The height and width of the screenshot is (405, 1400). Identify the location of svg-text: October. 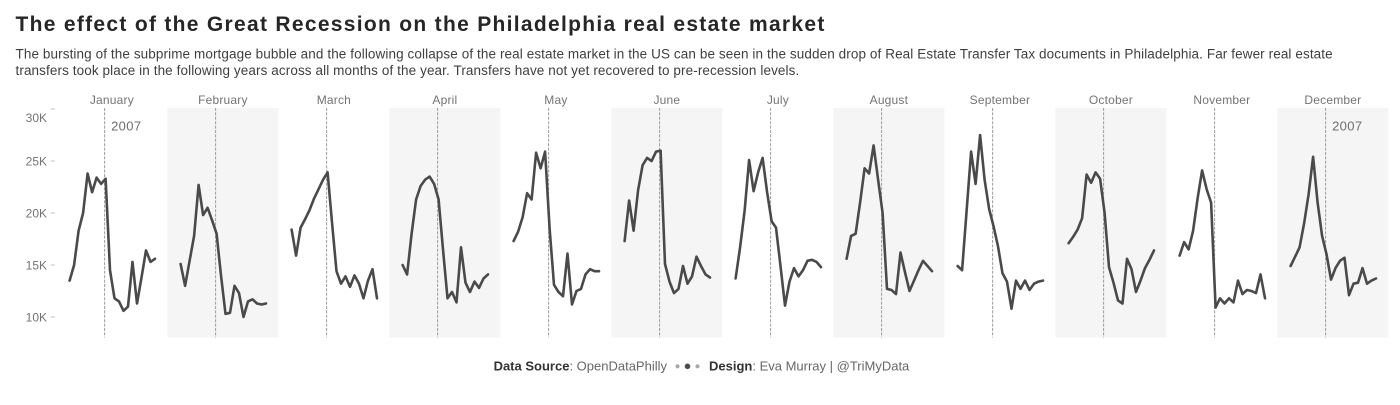
(1111, 100).